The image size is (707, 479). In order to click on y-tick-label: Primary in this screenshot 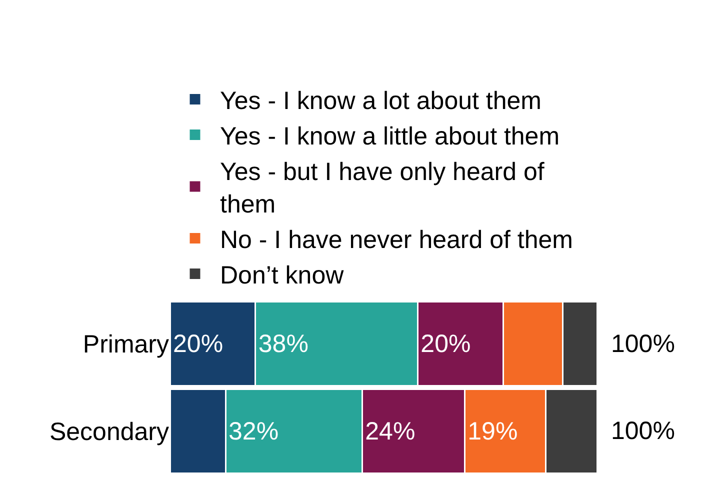, I will do `click(126, 344)`.